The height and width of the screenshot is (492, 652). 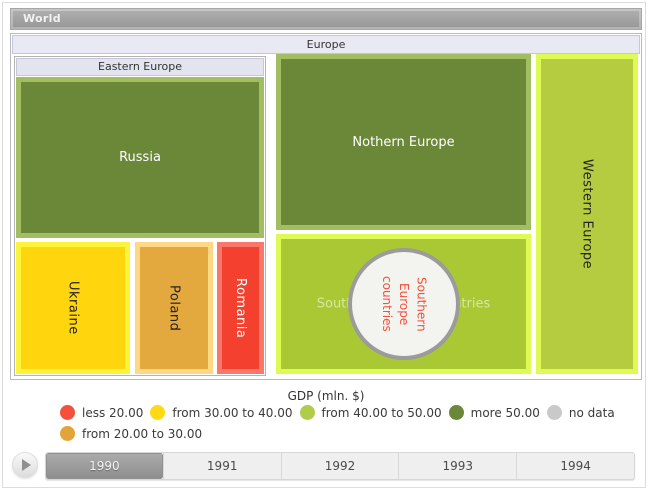 What do you see at coordinates (104, 466) in the screenshot?
I see `timeline-year-1990: 1990` at bounding box center [104, 466].